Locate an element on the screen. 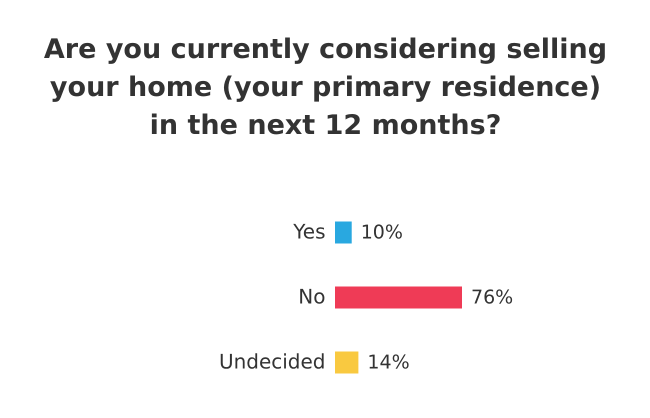 This screenshot has height=418, width=650. y-tick-label: Yes is located at coordinates (309, 232).